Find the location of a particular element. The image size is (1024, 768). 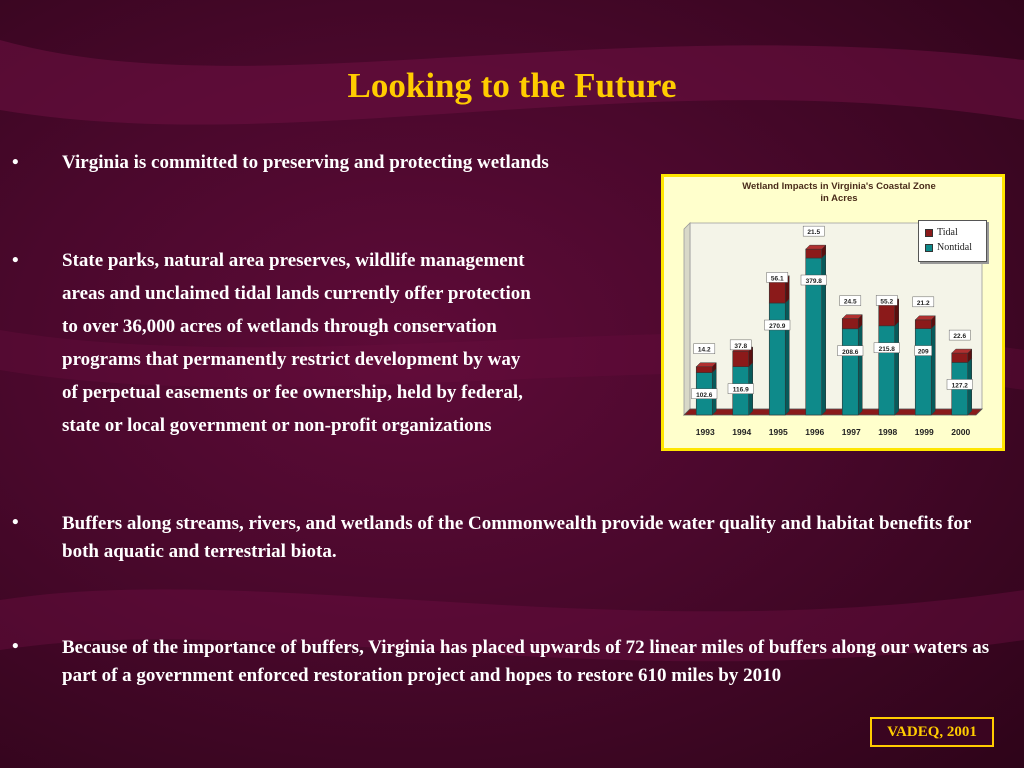

chart-title-line: in Acres is located at coordinates (839, 198).